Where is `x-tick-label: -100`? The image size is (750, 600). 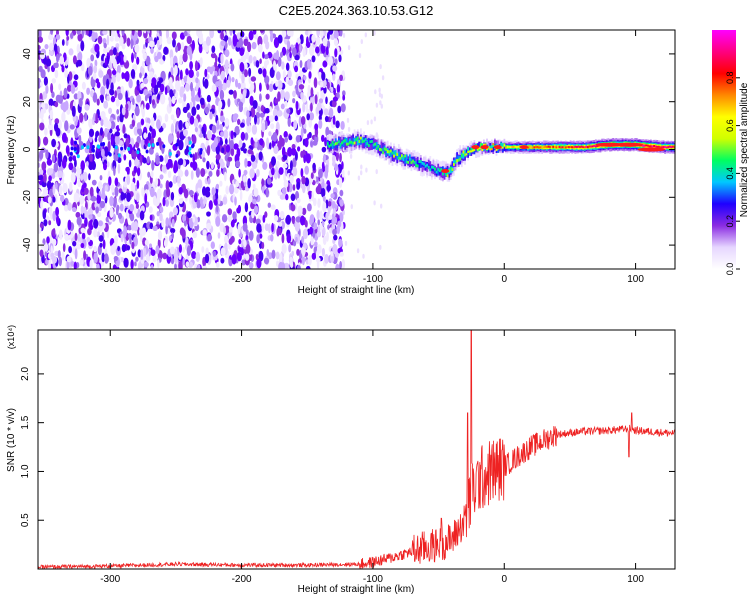 x-tick-label: -100 is located at coordinates (373, 579).